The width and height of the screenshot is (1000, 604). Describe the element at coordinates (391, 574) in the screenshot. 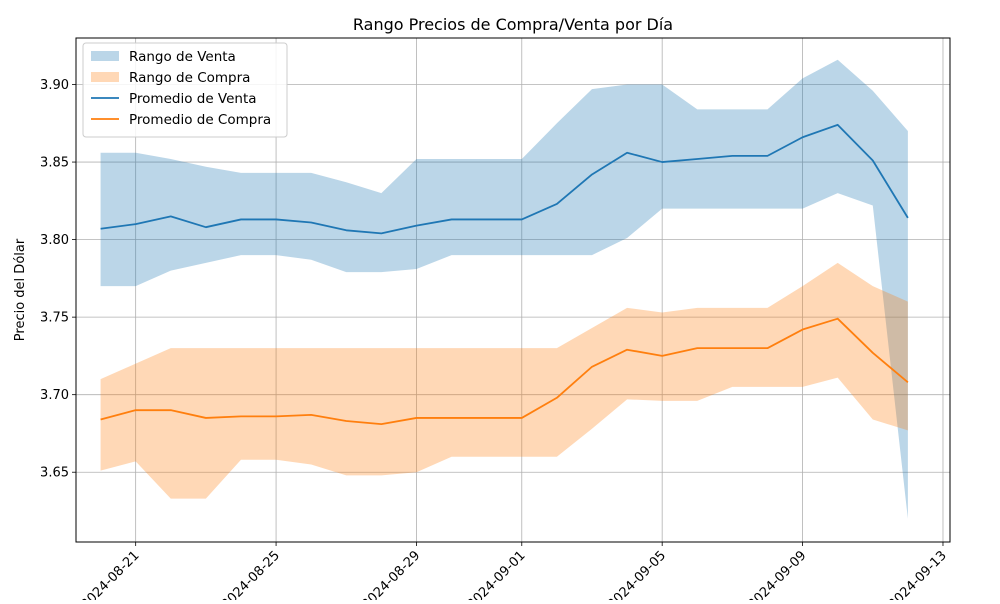

I see `x-tick-label: 2024-08-29` at that location.